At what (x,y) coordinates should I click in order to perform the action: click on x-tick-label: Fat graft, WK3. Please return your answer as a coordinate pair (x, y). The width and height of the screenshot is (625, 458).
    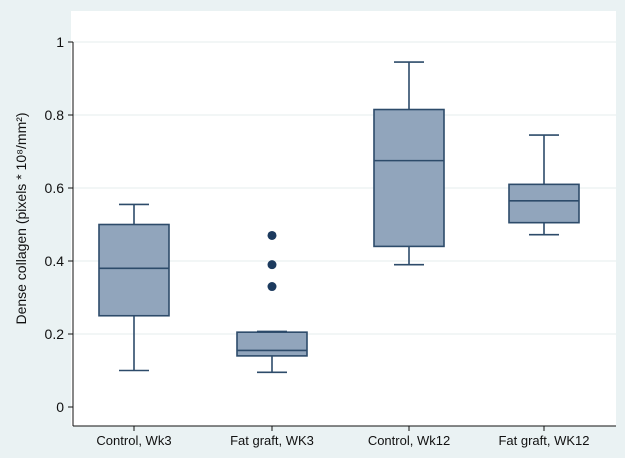
    Looking at the image, I should click on (272, 440).